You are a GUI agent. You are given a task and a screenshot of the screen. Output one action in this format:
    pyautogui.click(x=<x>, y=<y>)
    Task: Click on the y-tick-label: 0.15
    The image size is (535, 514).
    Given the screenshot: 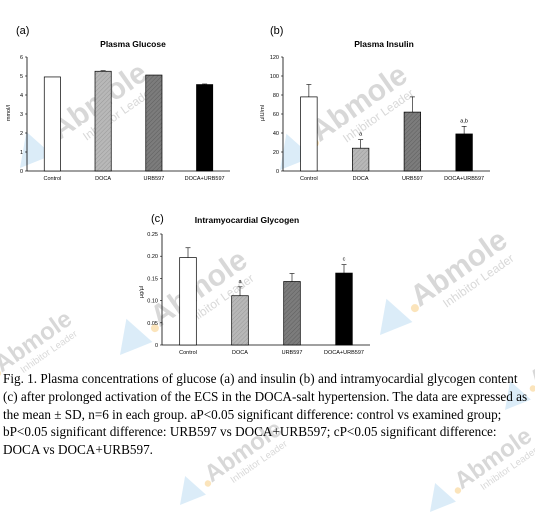 What is the action you would take?
    pyautogui.click(x=152, y=279)
    